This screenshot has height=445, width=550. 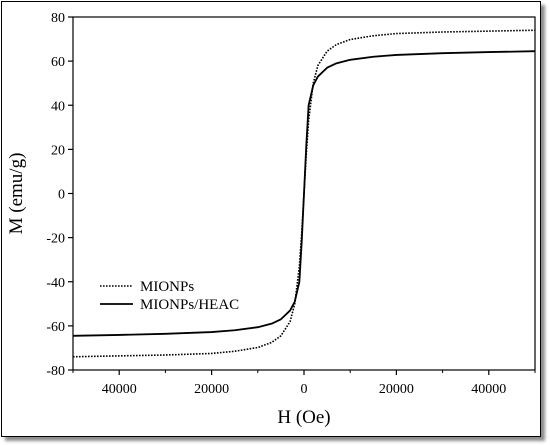 What do you see at coordinates (55, 371) in the screenshot?
I see `y-tick-label: -80` at bounding box center [55, 371].